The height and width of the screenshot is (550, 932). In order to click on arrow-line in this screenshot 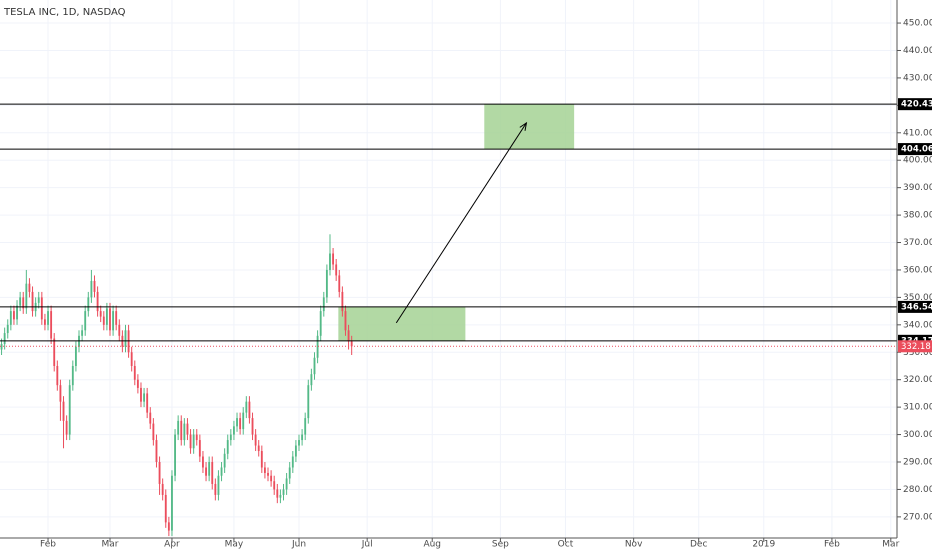, I will do `click(461, 223)`.